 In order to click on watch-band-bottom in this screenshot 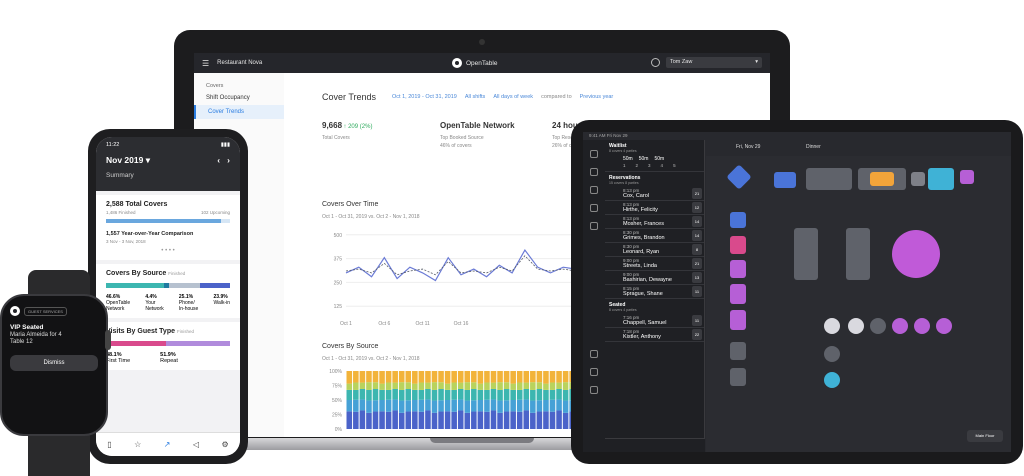, I will do `click(59, 454)`.